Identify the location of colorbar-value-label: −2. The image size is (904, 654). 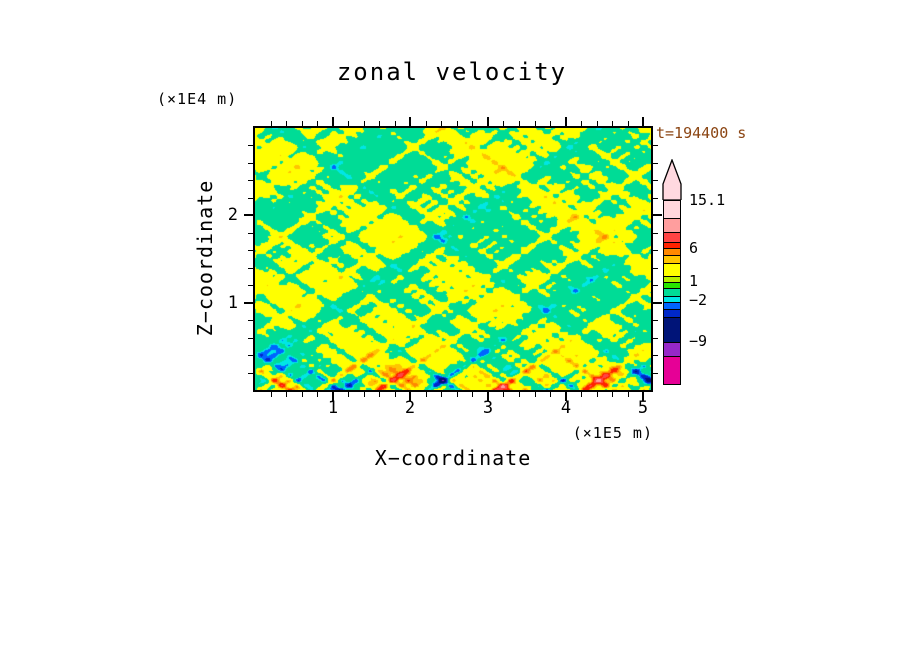
(698, 300).